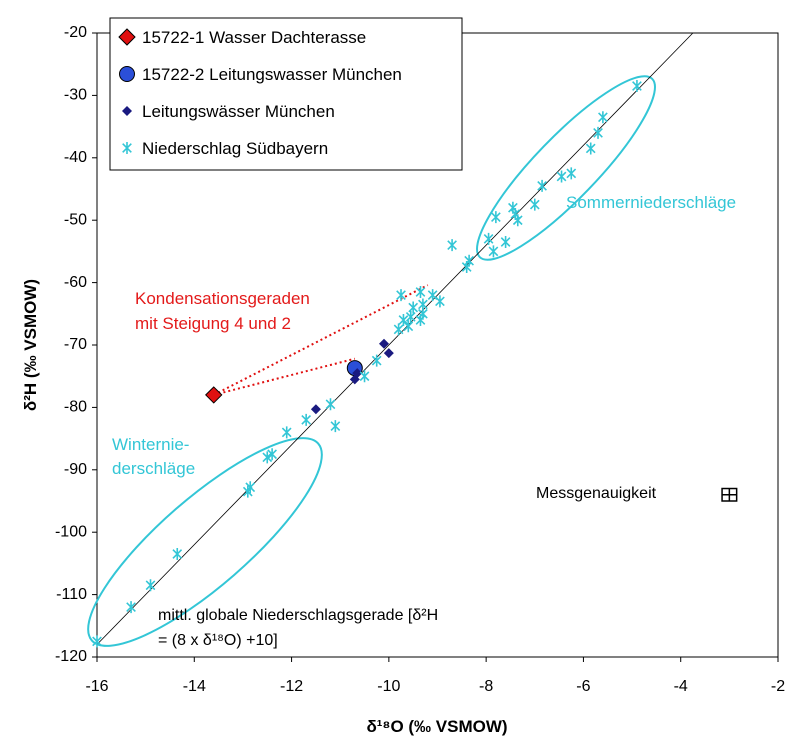 This screenshot has width=798, height=752. I want to click on x-tick-label: -10, so click(388, 686).